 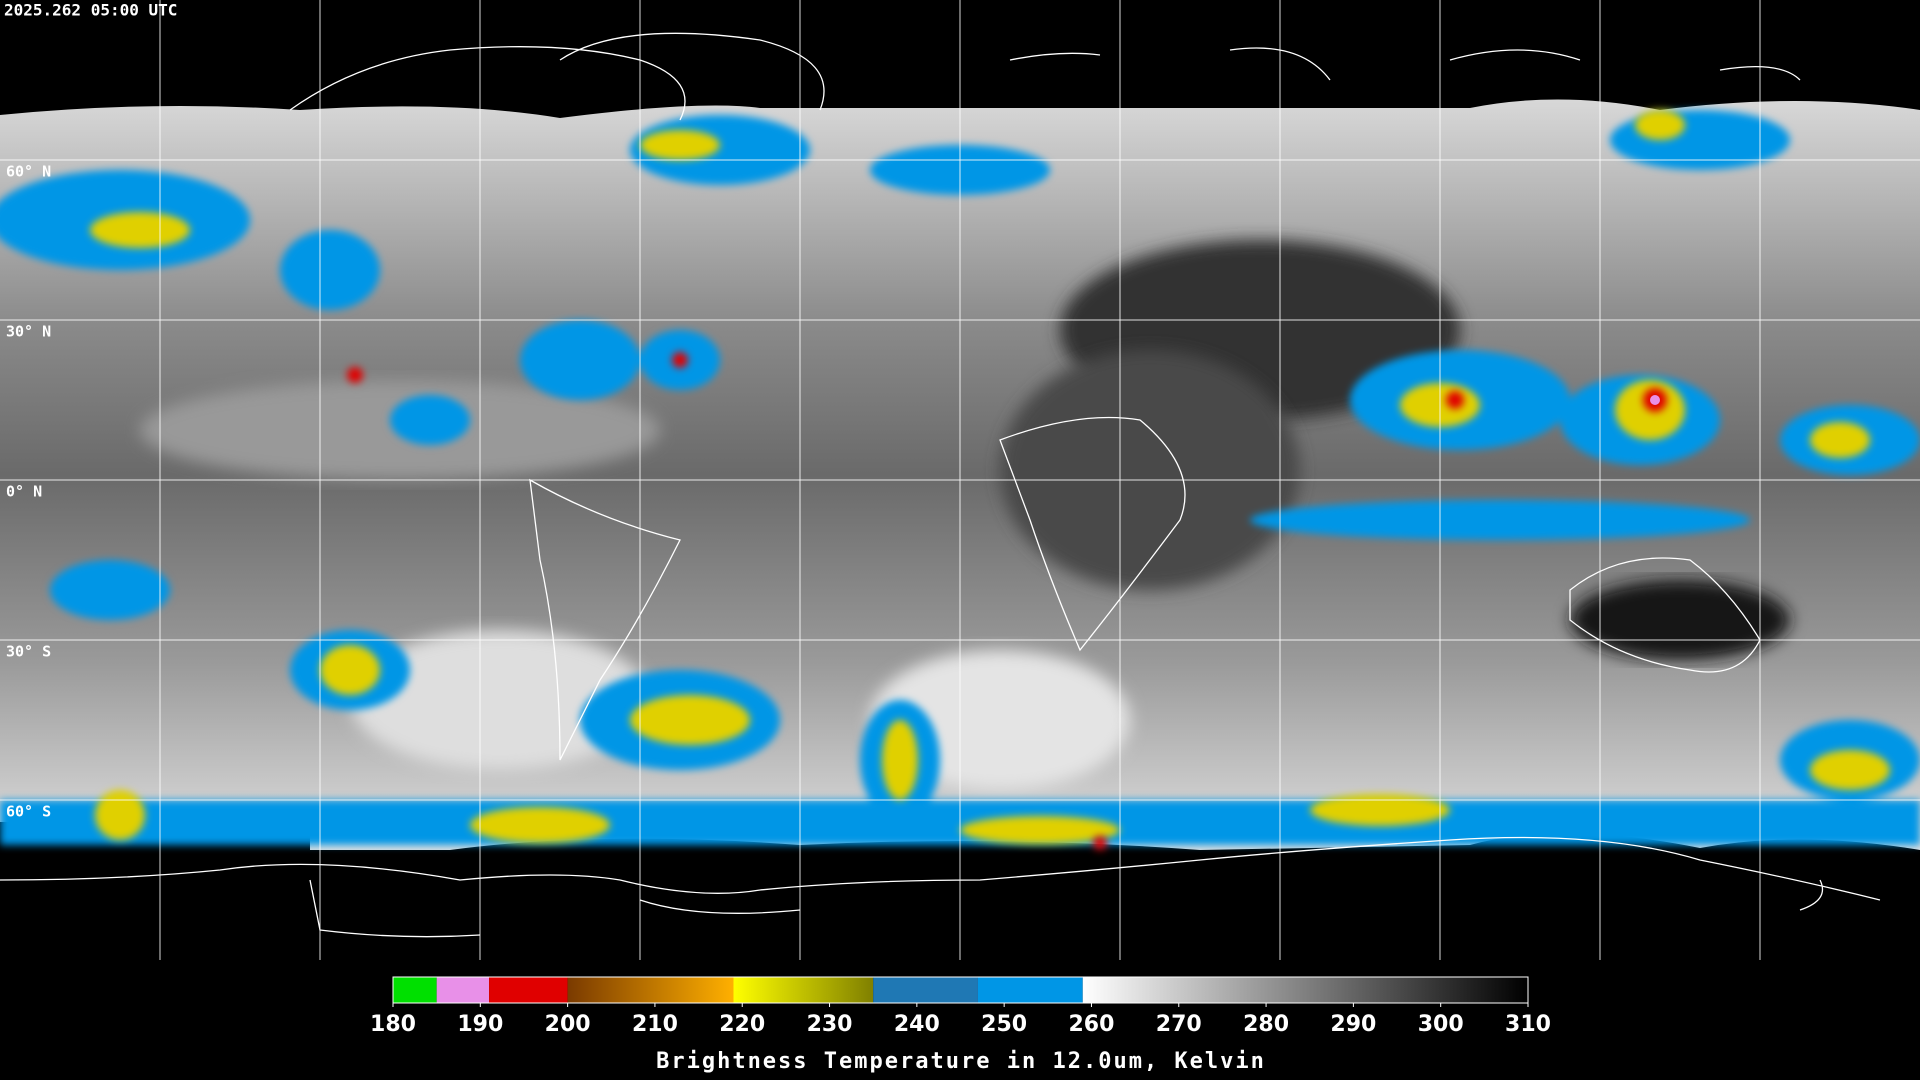 What do you see at coordinates (568, 1024) in the screenshot?
I see `colorbar-tick-label: 200` at bounding box center [568, 1024].